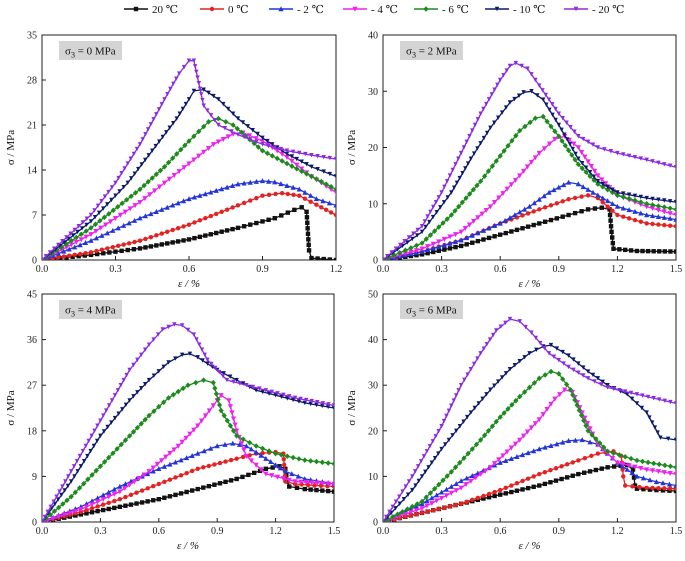 This screenshot has width=685, height=561. Describe the element at coordinates (576, 9) in the screenshot. I see `legend-marker` at that location.